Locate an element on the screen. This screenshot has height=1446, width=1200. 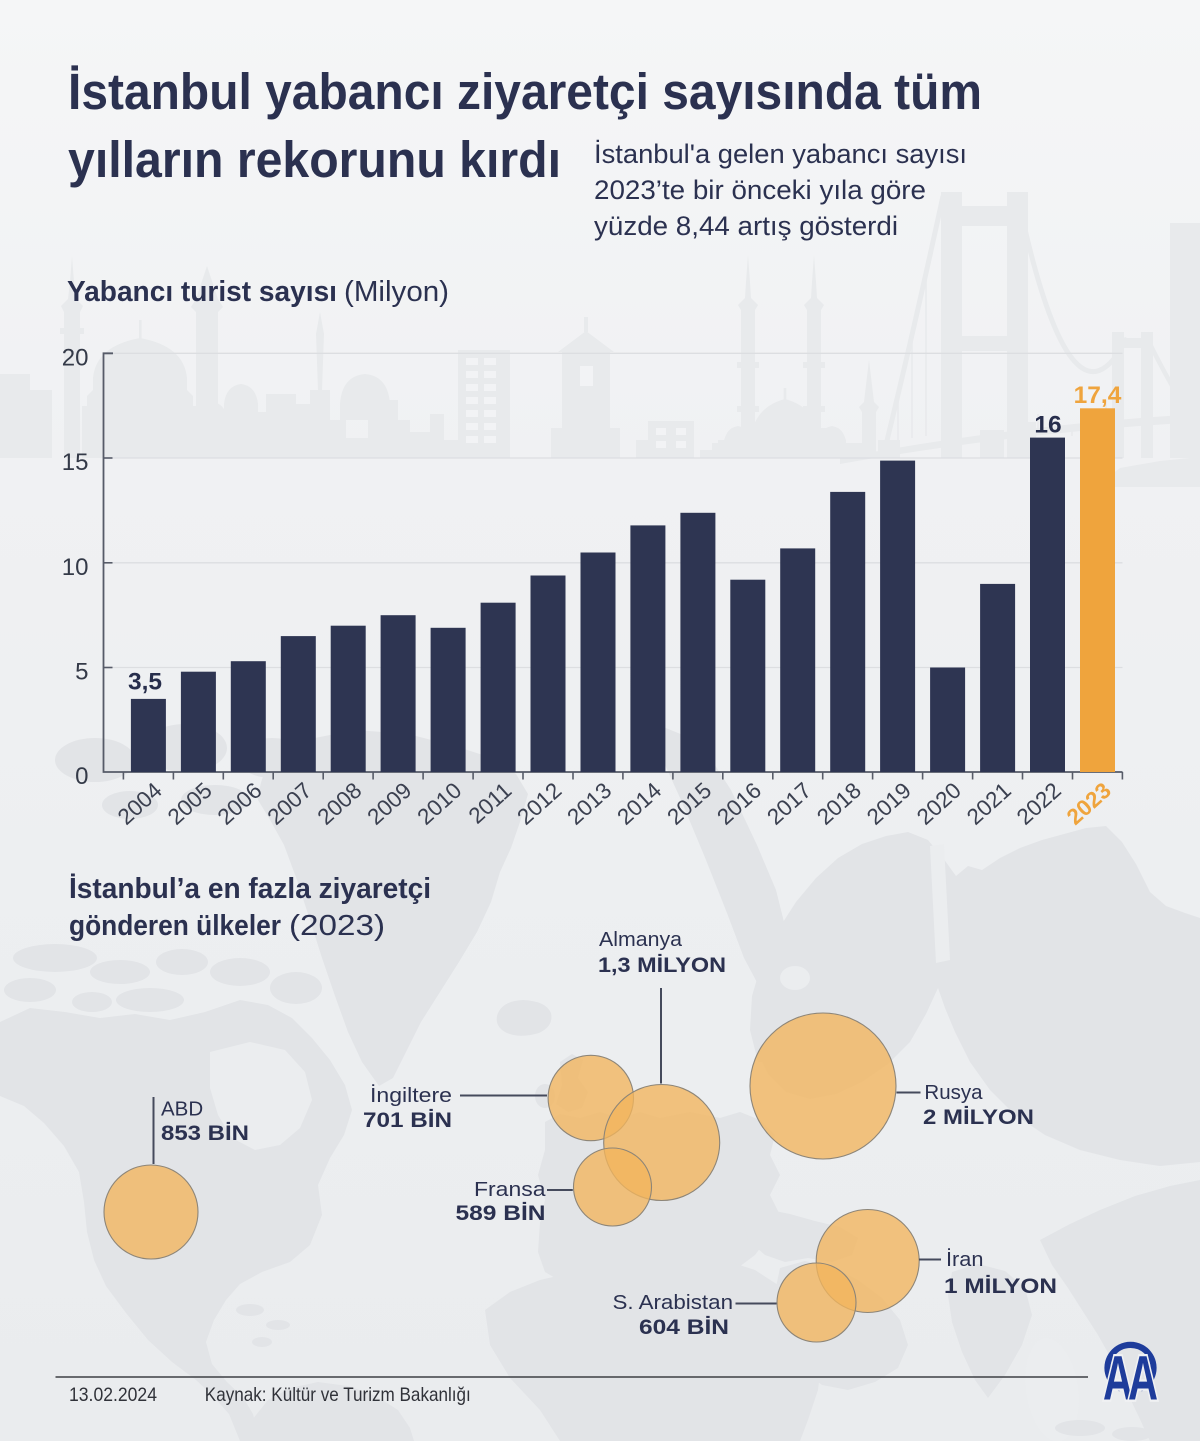
svg-text: 5 is located at coordinates (81, 672).